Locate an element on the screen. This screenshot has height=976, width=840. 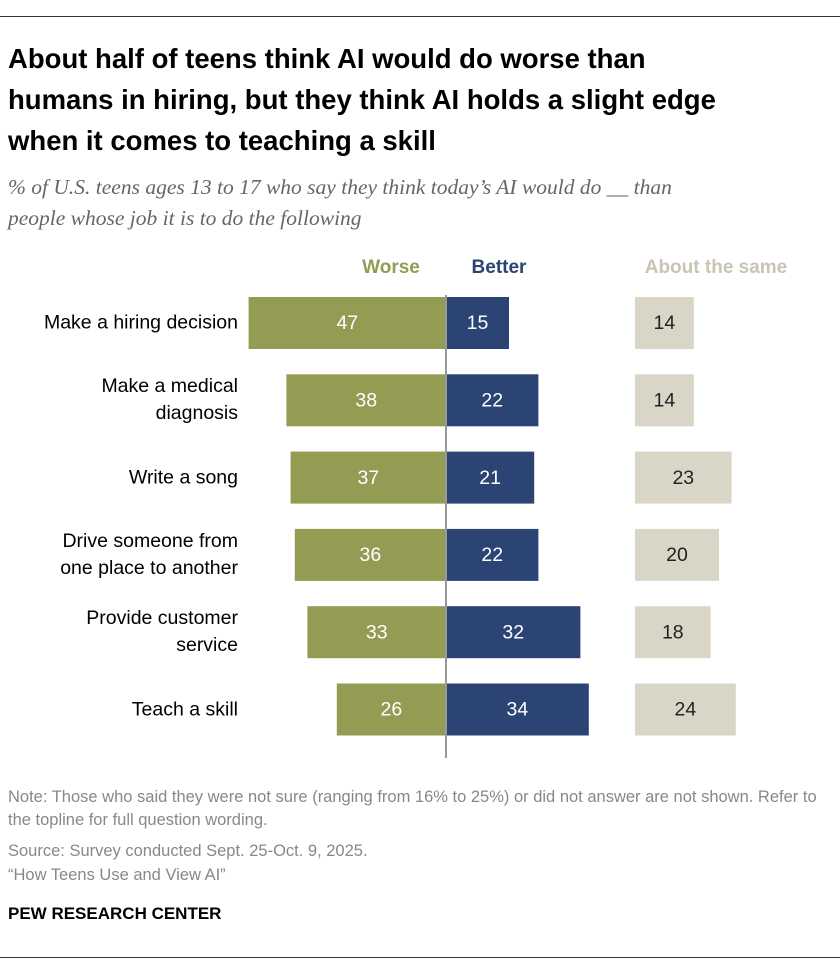
footer: PEW RESEARCH CENTER is located at coordinates (115, 913).